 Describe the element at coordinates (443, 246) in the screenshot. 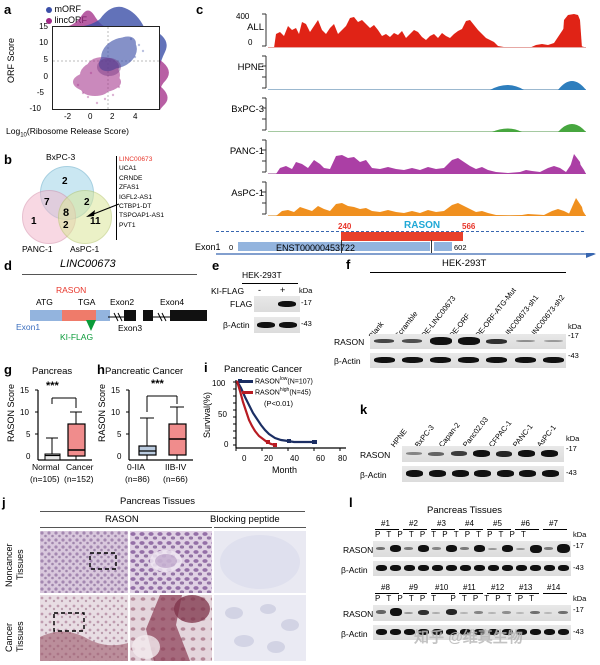

I see `exon1-bar-tail` at that location.